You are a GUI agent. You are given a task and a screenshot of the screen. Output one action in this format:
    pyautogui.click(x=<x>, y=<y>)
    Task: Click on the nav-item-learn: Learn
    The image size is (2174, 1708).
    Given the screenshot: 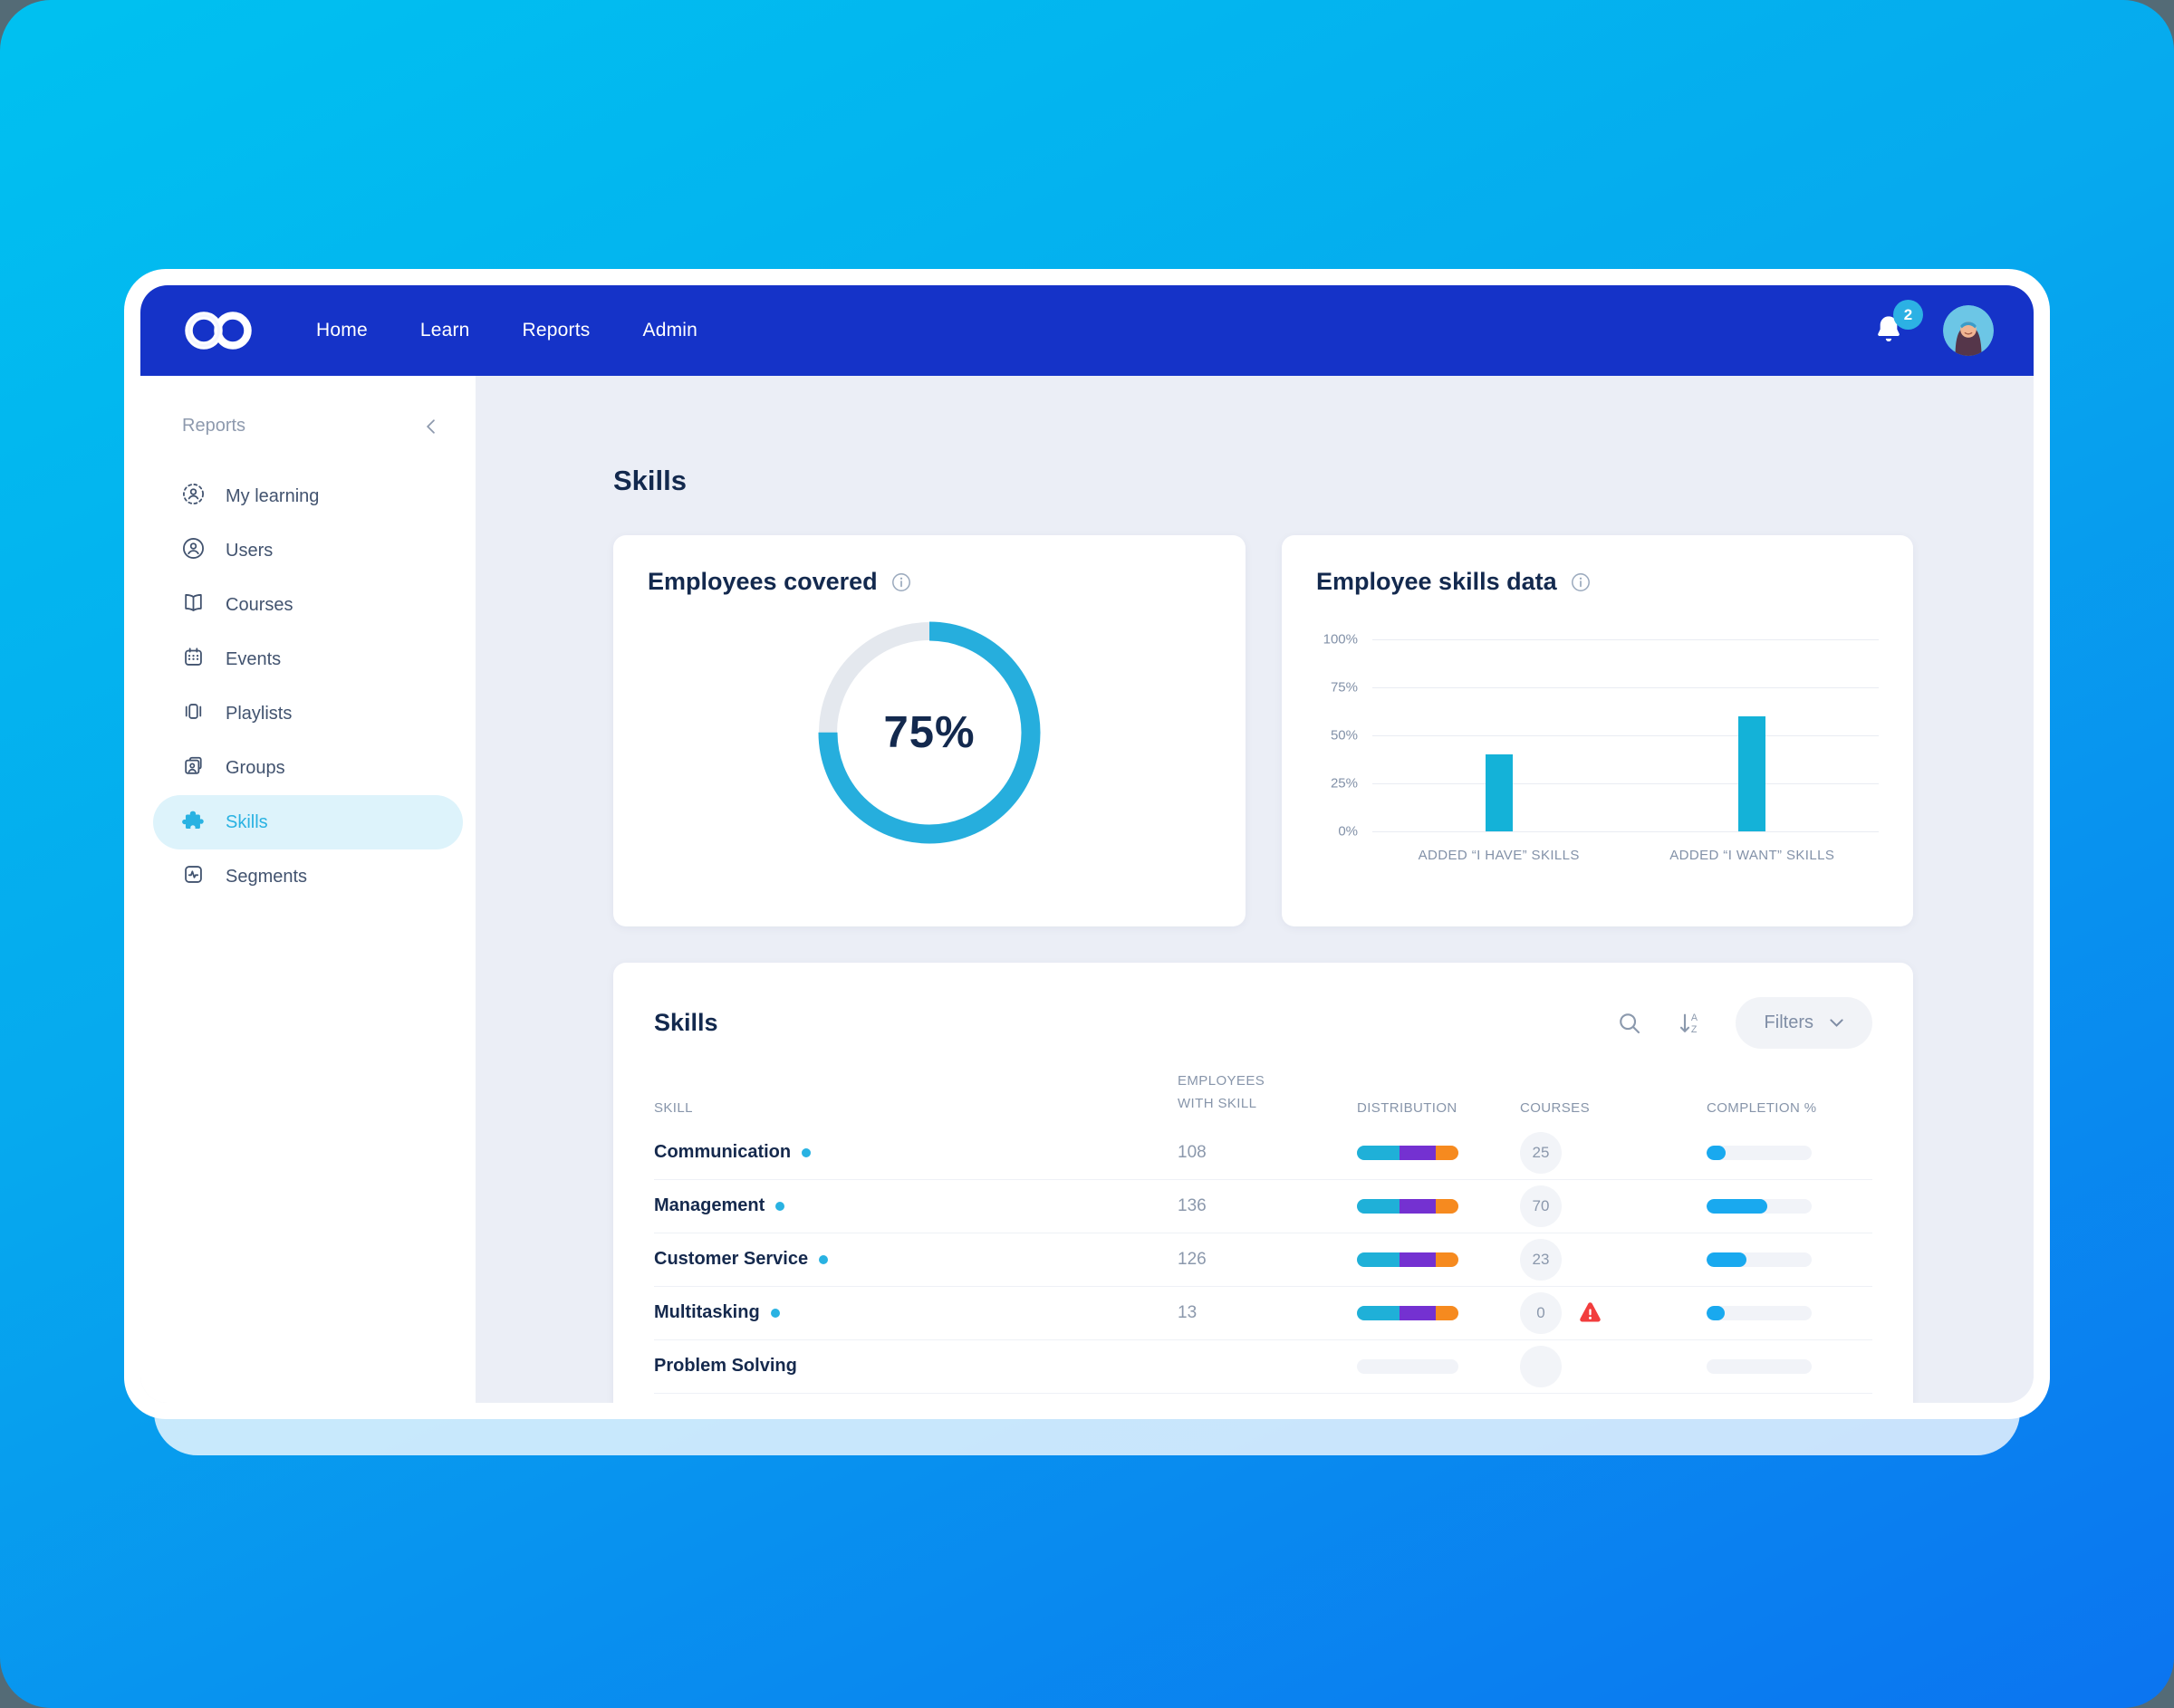 What is the action you would take?
    pyautogui.click(x=444, y=330)
    